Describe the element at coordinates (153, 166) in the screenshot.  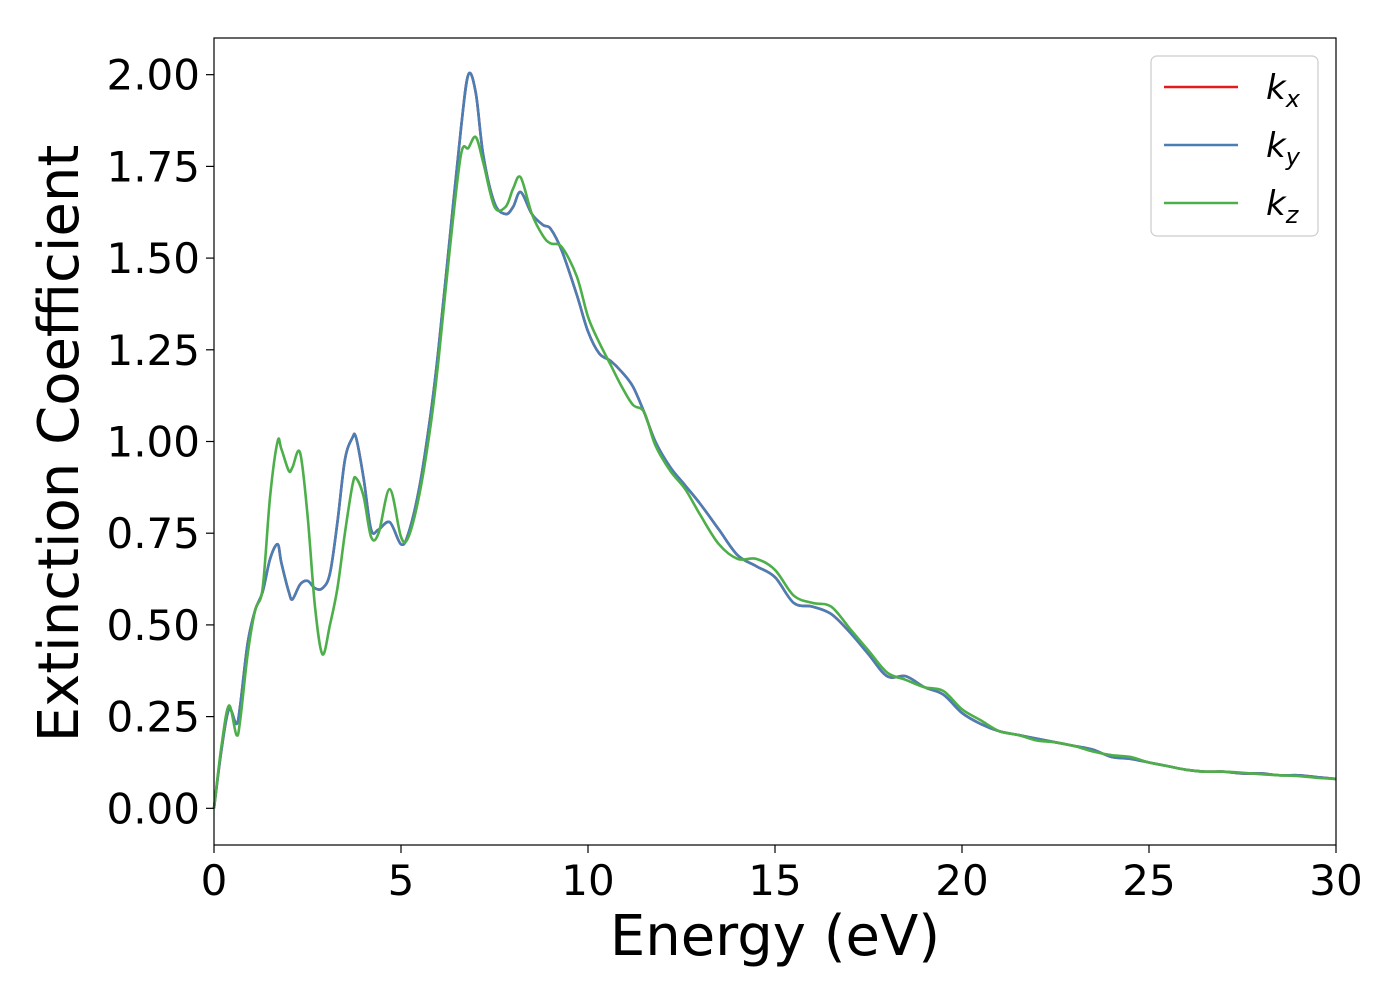
I see `y-tick-label: 1.75` at that location.